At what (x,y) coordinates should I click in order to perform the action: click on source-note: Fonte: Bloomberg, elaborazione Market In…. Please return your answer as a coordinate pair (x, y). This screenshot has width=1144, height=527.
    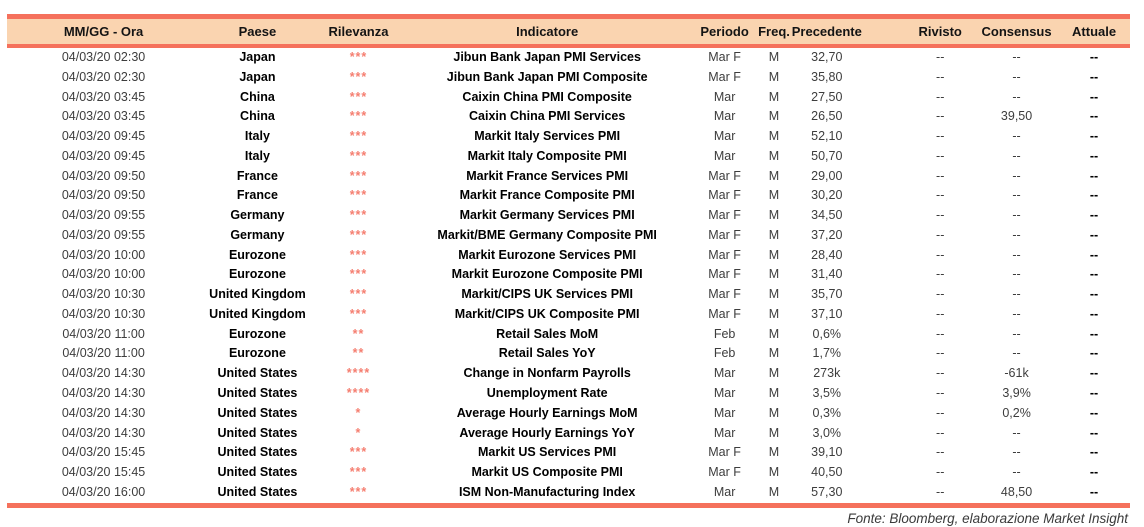
    Looking at the image, I should click on (987, 518).